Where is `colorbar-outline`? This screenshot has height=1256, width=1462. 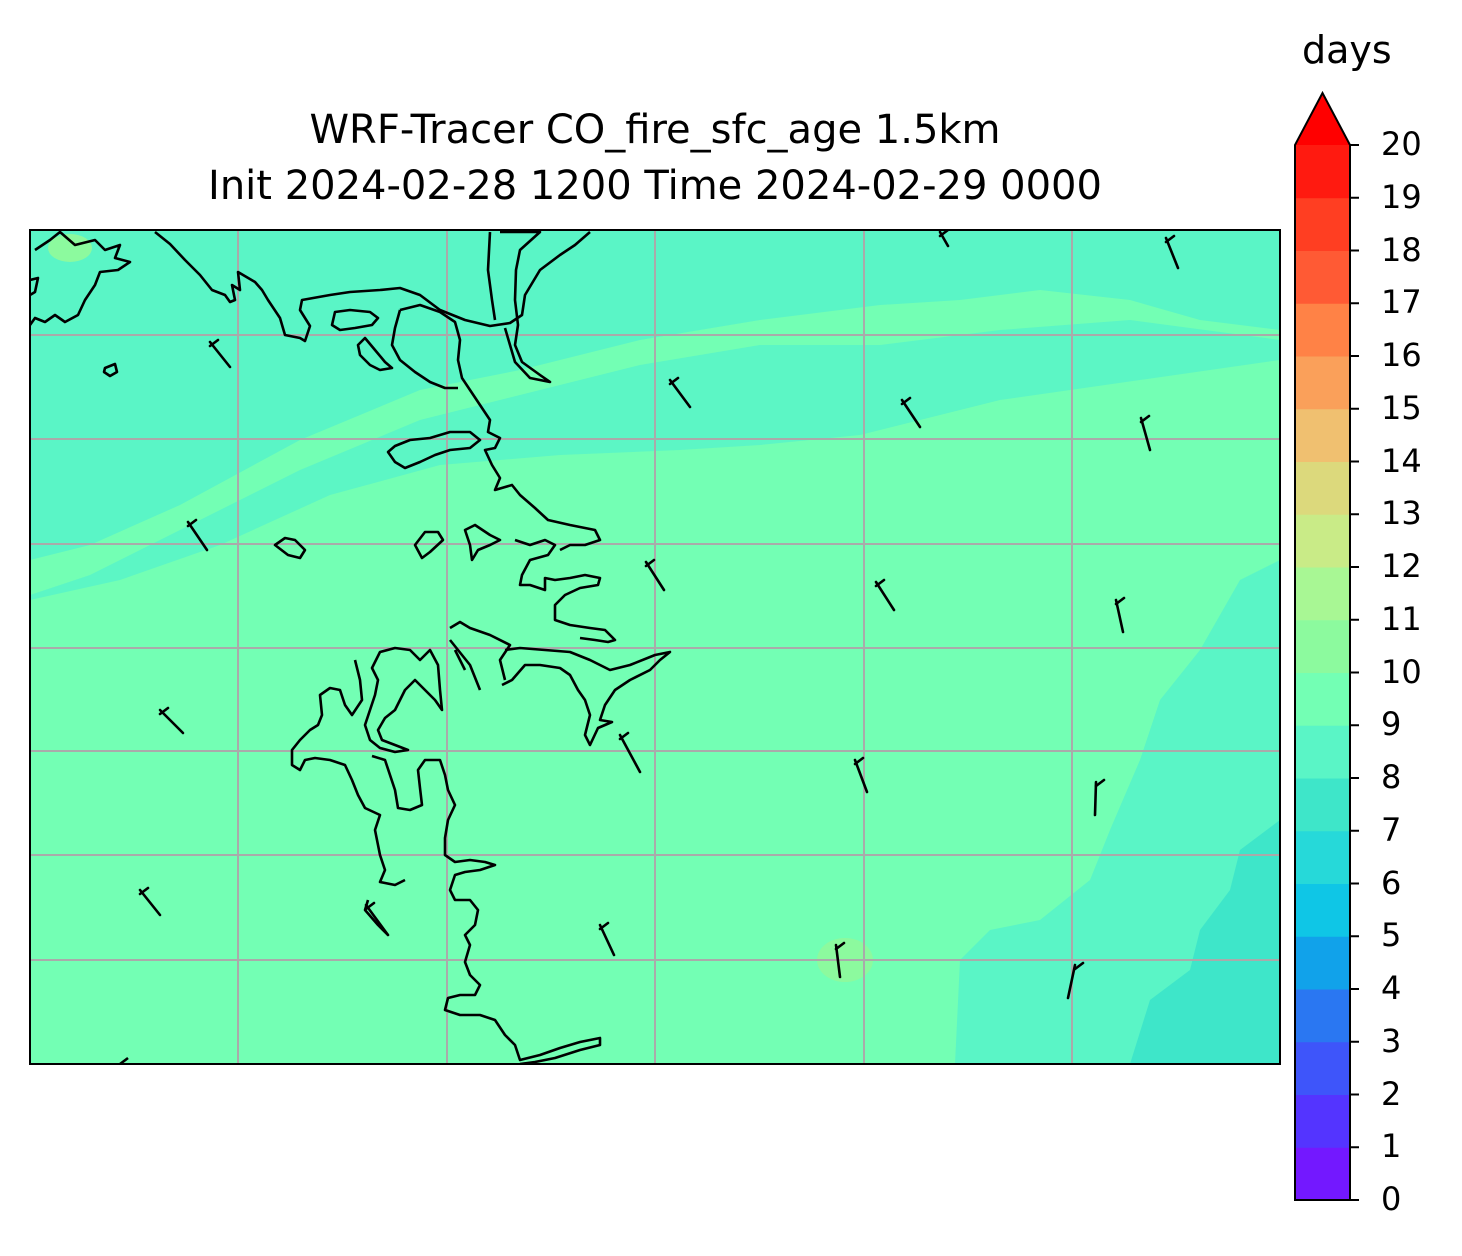 colorbar-outline is located at coordinates (1322, 645).